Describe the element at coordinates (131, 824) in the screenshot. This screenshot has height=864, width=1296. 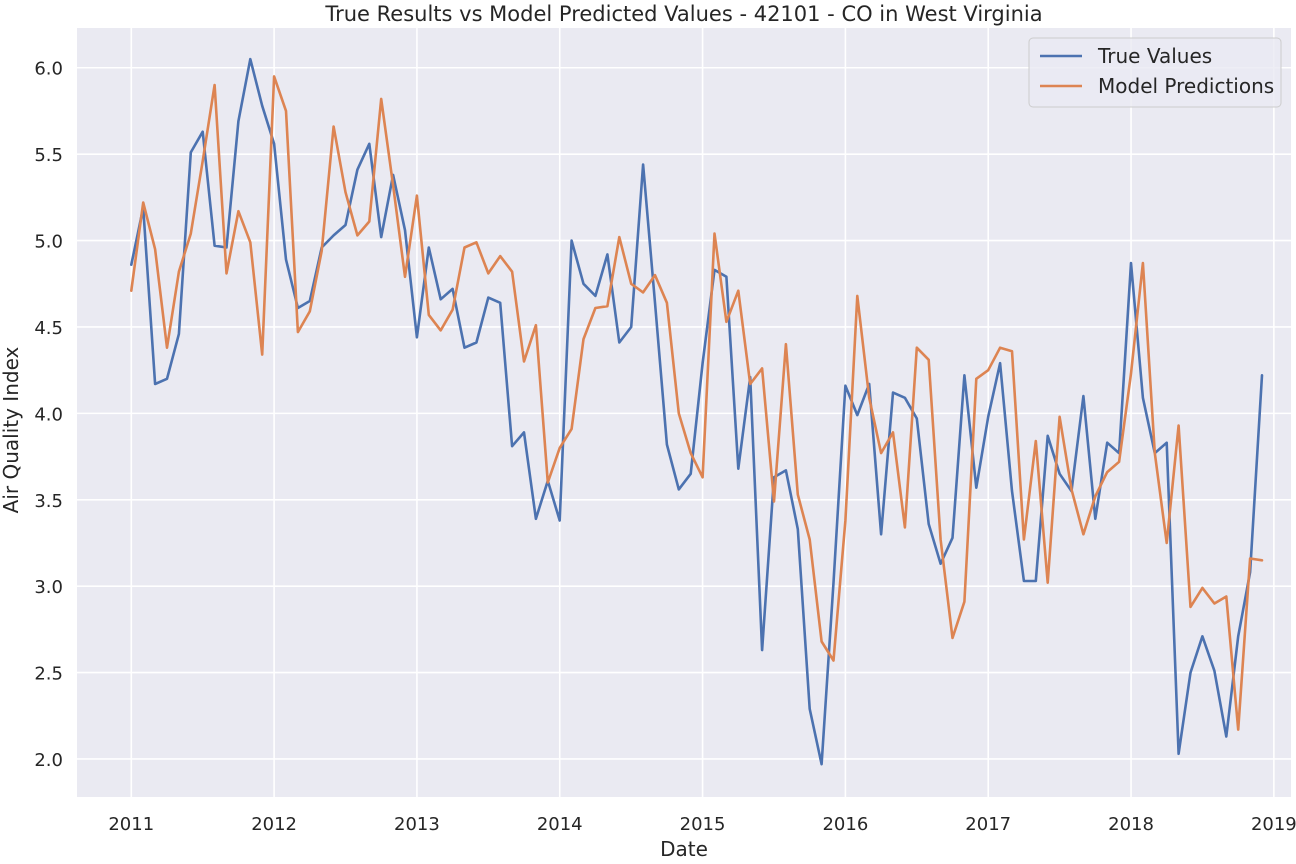
I see `x-tick-label: 2011` at that location.